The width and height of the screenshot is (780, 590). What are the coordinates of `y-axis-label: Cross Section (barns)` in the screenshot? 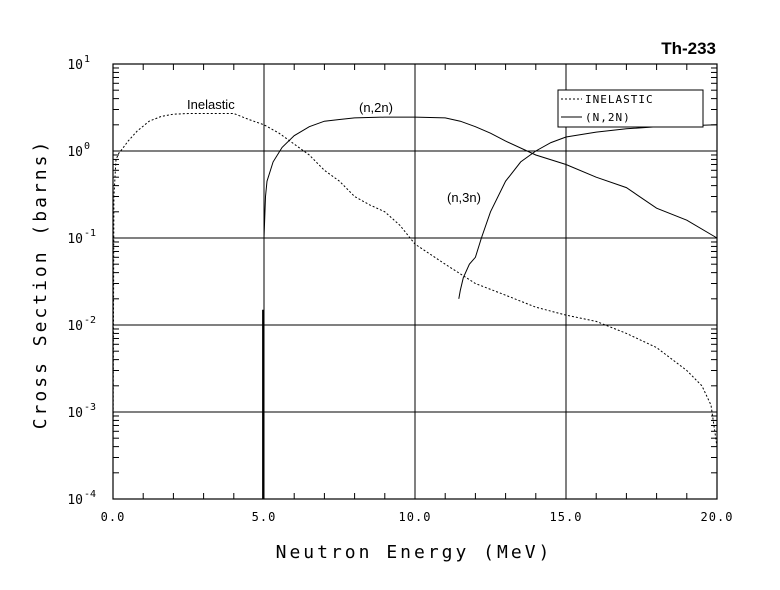 It's located at (40, 284).